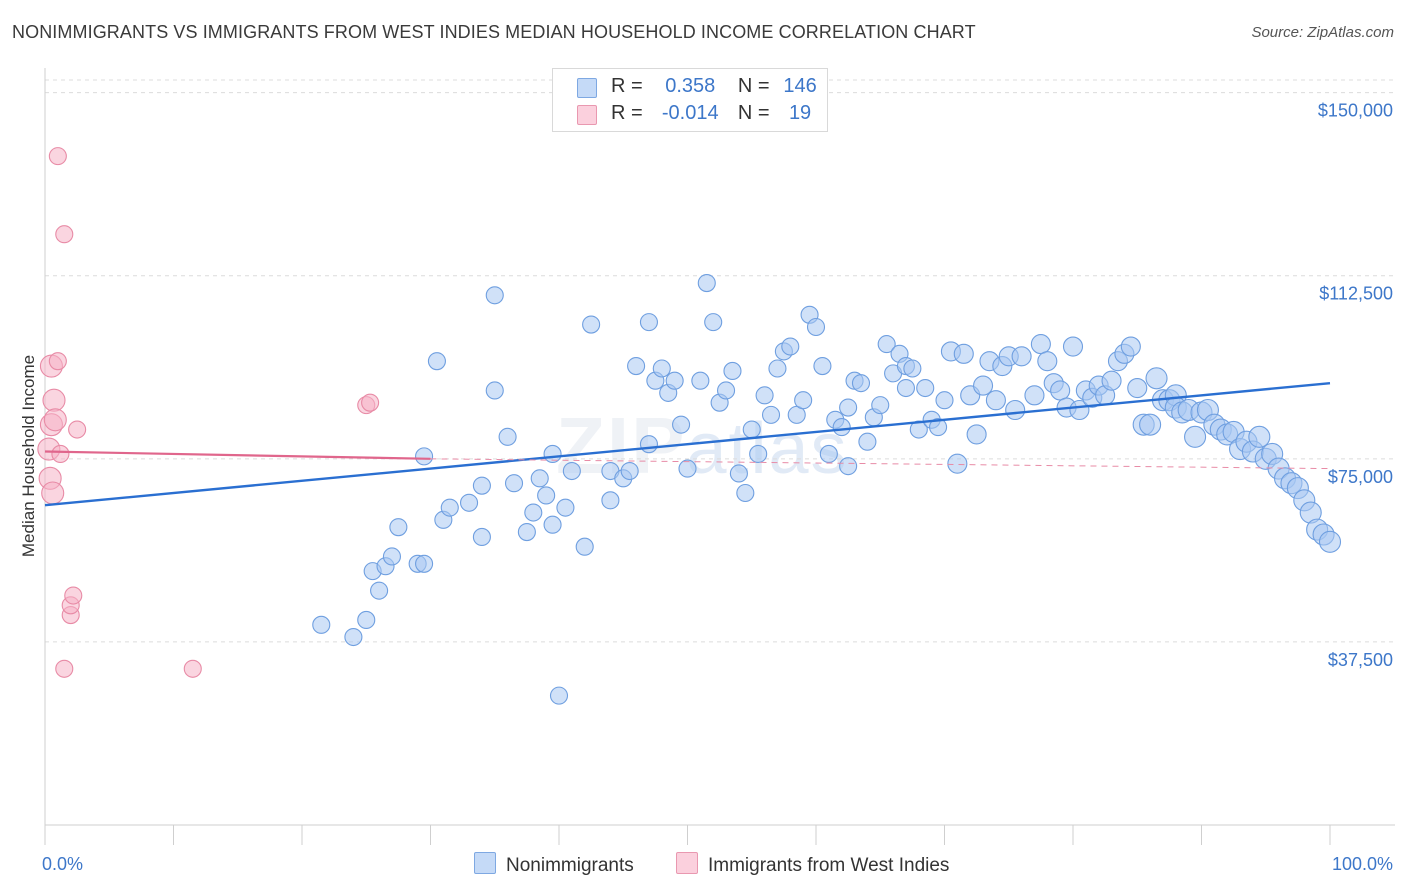 Image resolution: width=1406 pixels, height=892 pixels. What do you see at coordinates (690, 113) in the screenshot?
I see `legend-r-value: -0.014` at bounding box center [690, 113].